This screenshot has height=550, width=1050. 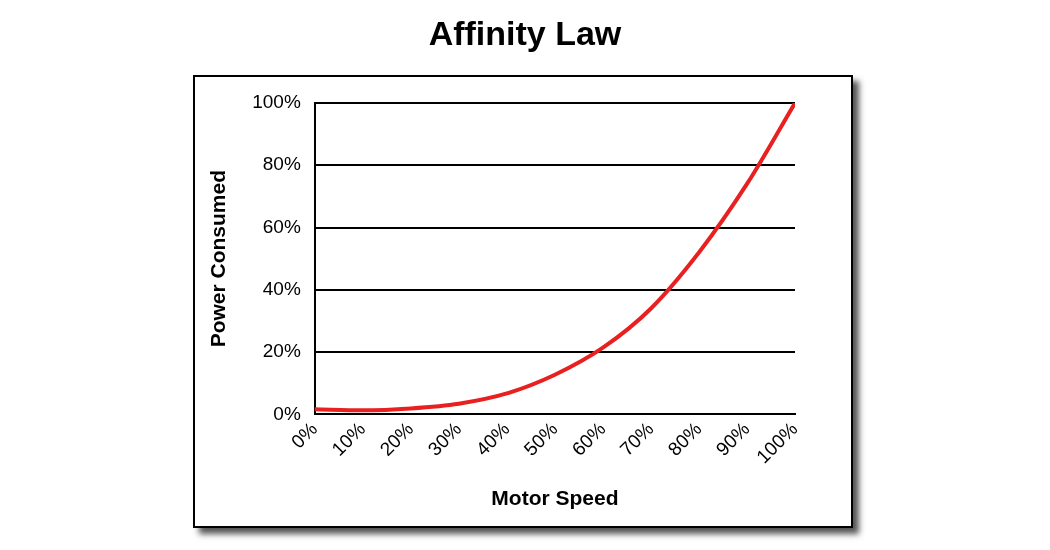 What do you see at coordinates (281, 226) in the screenshot?
I see `y-tick-label: 60%` at bounding box center [281, 226].